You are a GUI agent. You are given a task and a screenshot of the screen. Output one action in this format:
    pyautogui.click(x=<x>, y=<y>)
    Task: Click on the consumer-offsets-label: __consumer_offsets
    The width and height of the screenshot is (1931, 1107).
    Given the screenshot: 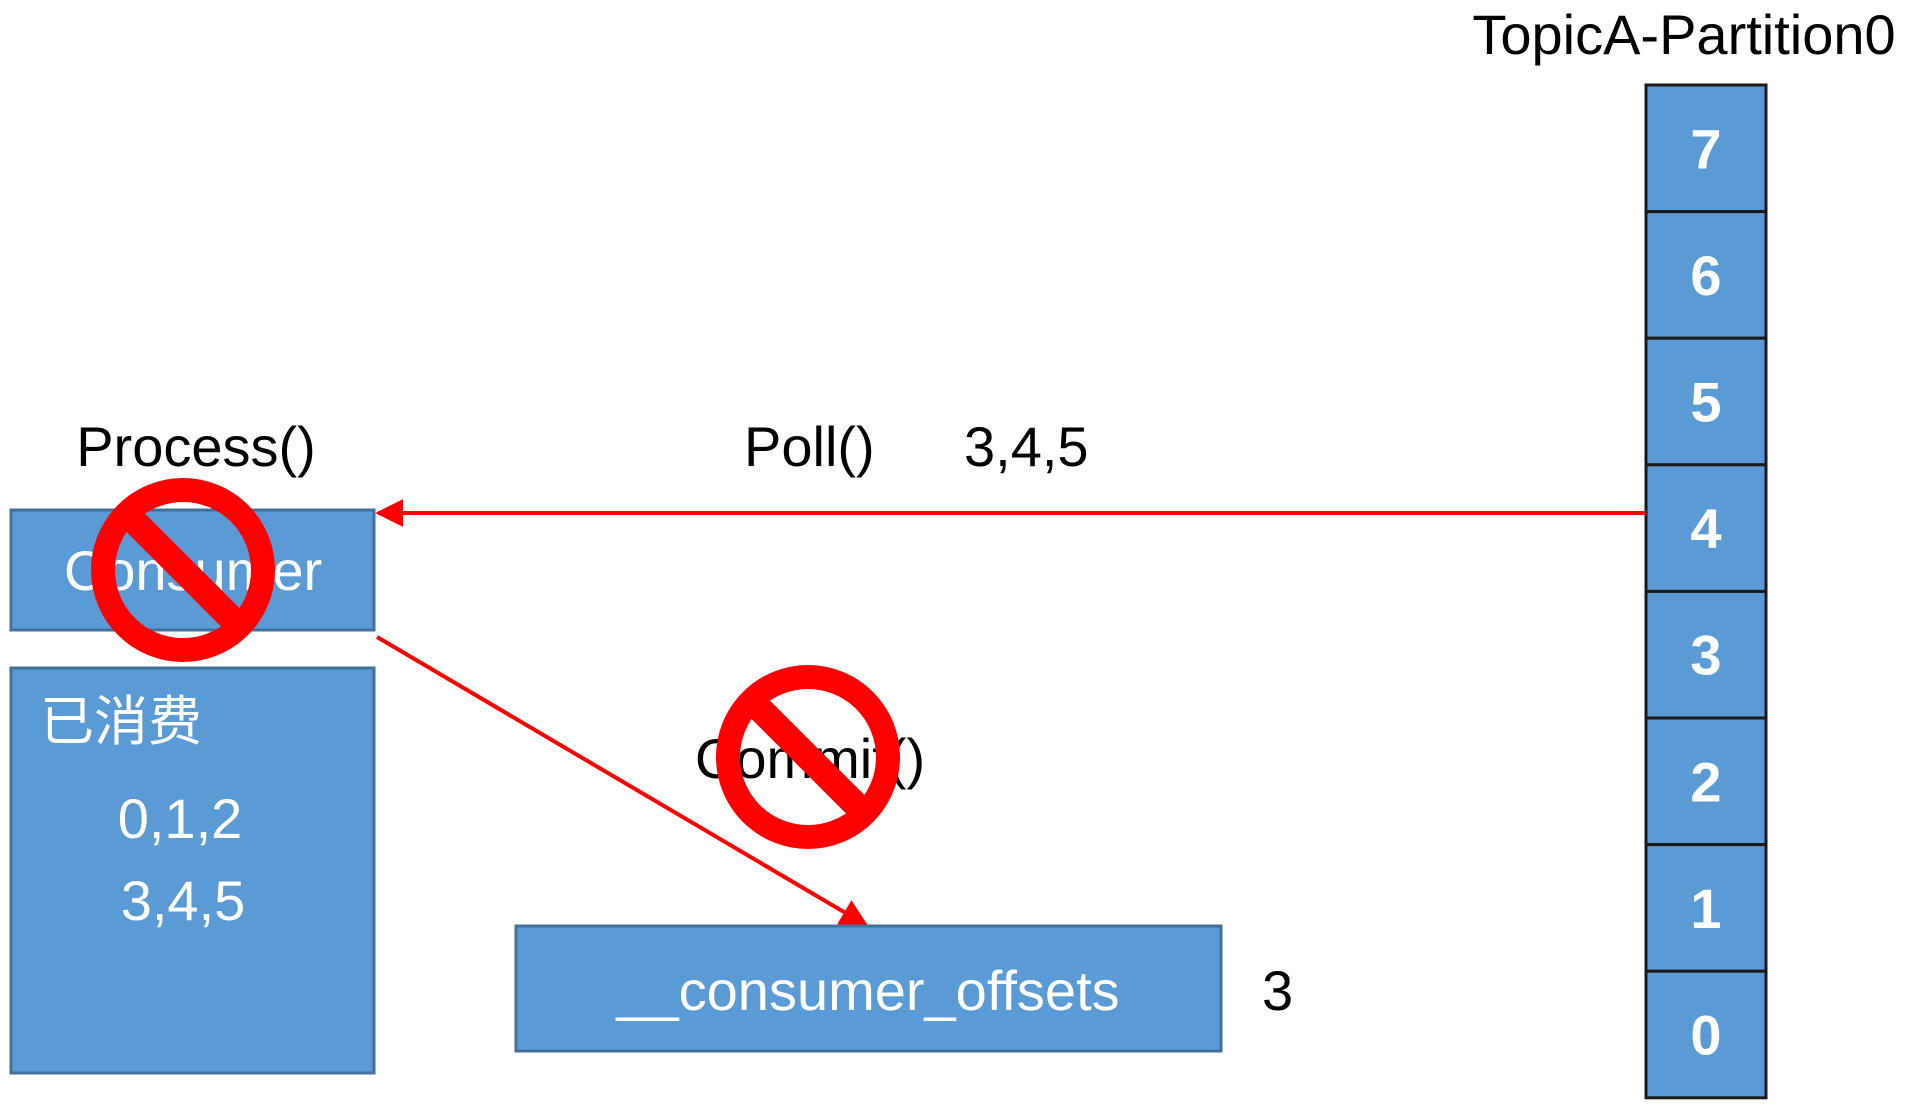 What is the action you would take?
    pyautogui.click(x=867, y=990)
    